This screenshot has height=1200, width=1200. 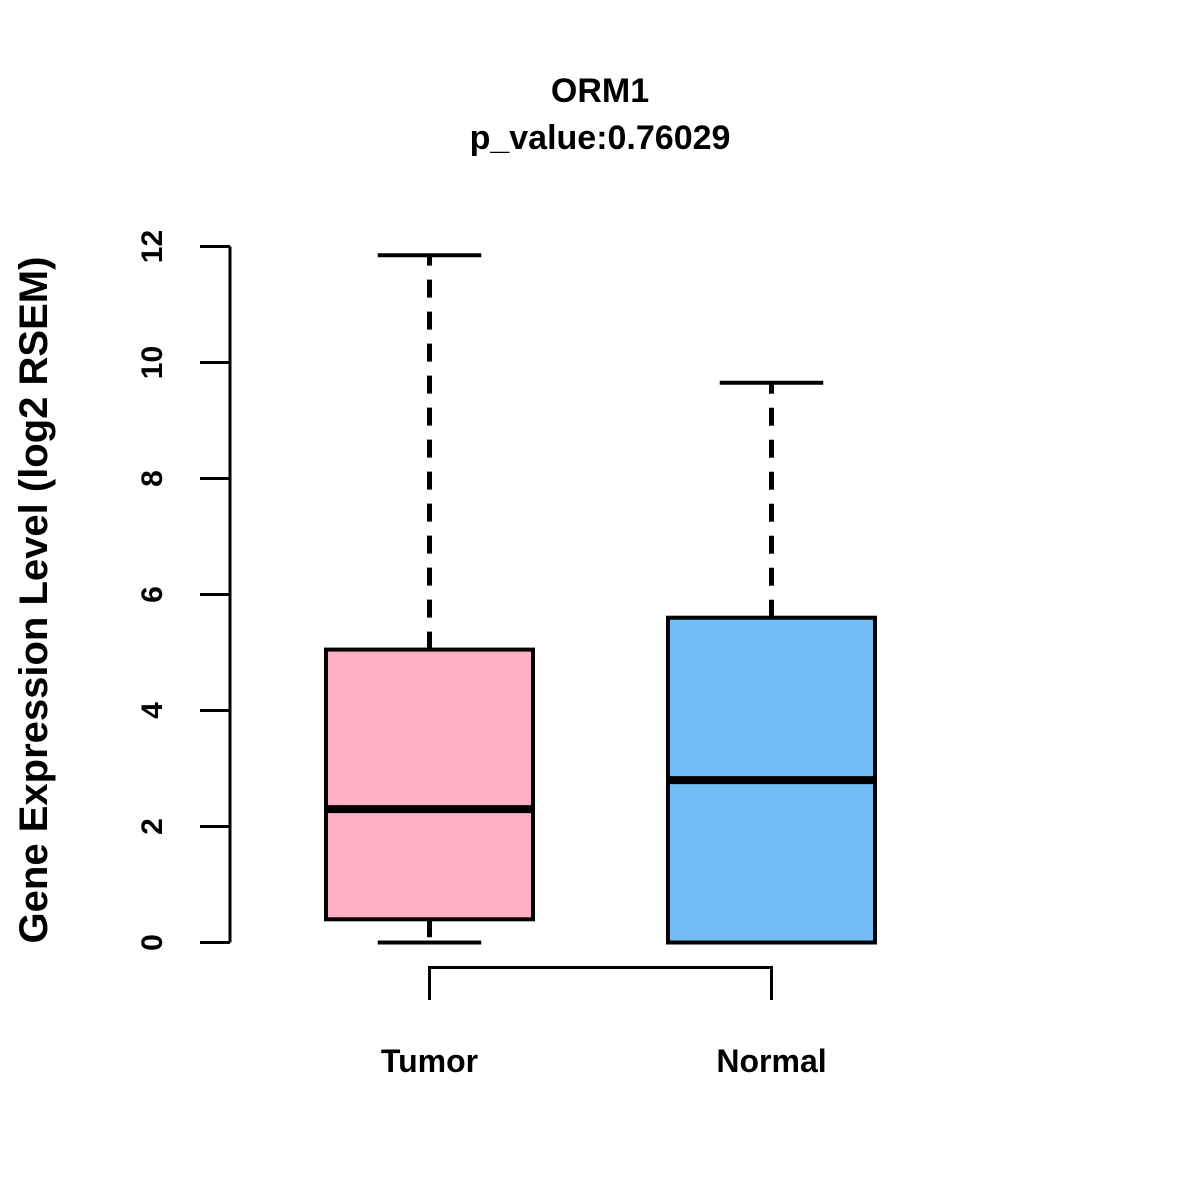 What do you see at coordinates (152, 594) in the screenshot?
I see `y-tick-label: 6` at bounding box center [152, 594].